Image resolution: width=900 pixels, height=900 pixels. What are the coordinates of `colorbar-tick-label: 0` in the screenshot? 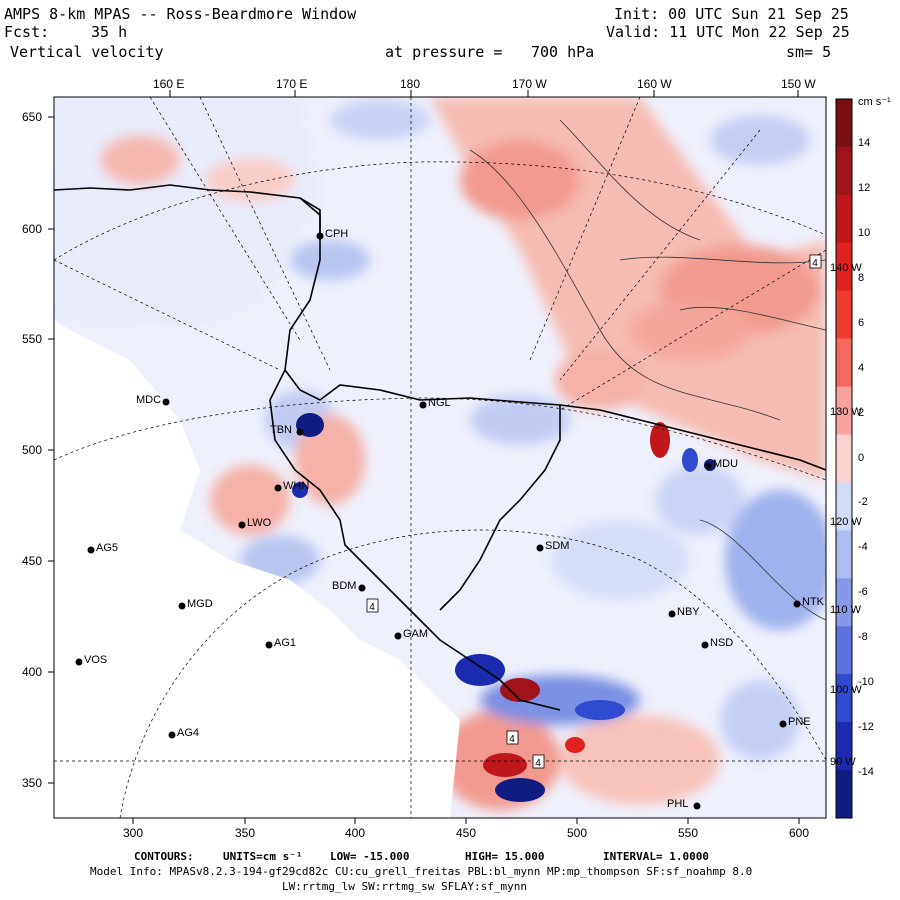 It's located at (861, 457).